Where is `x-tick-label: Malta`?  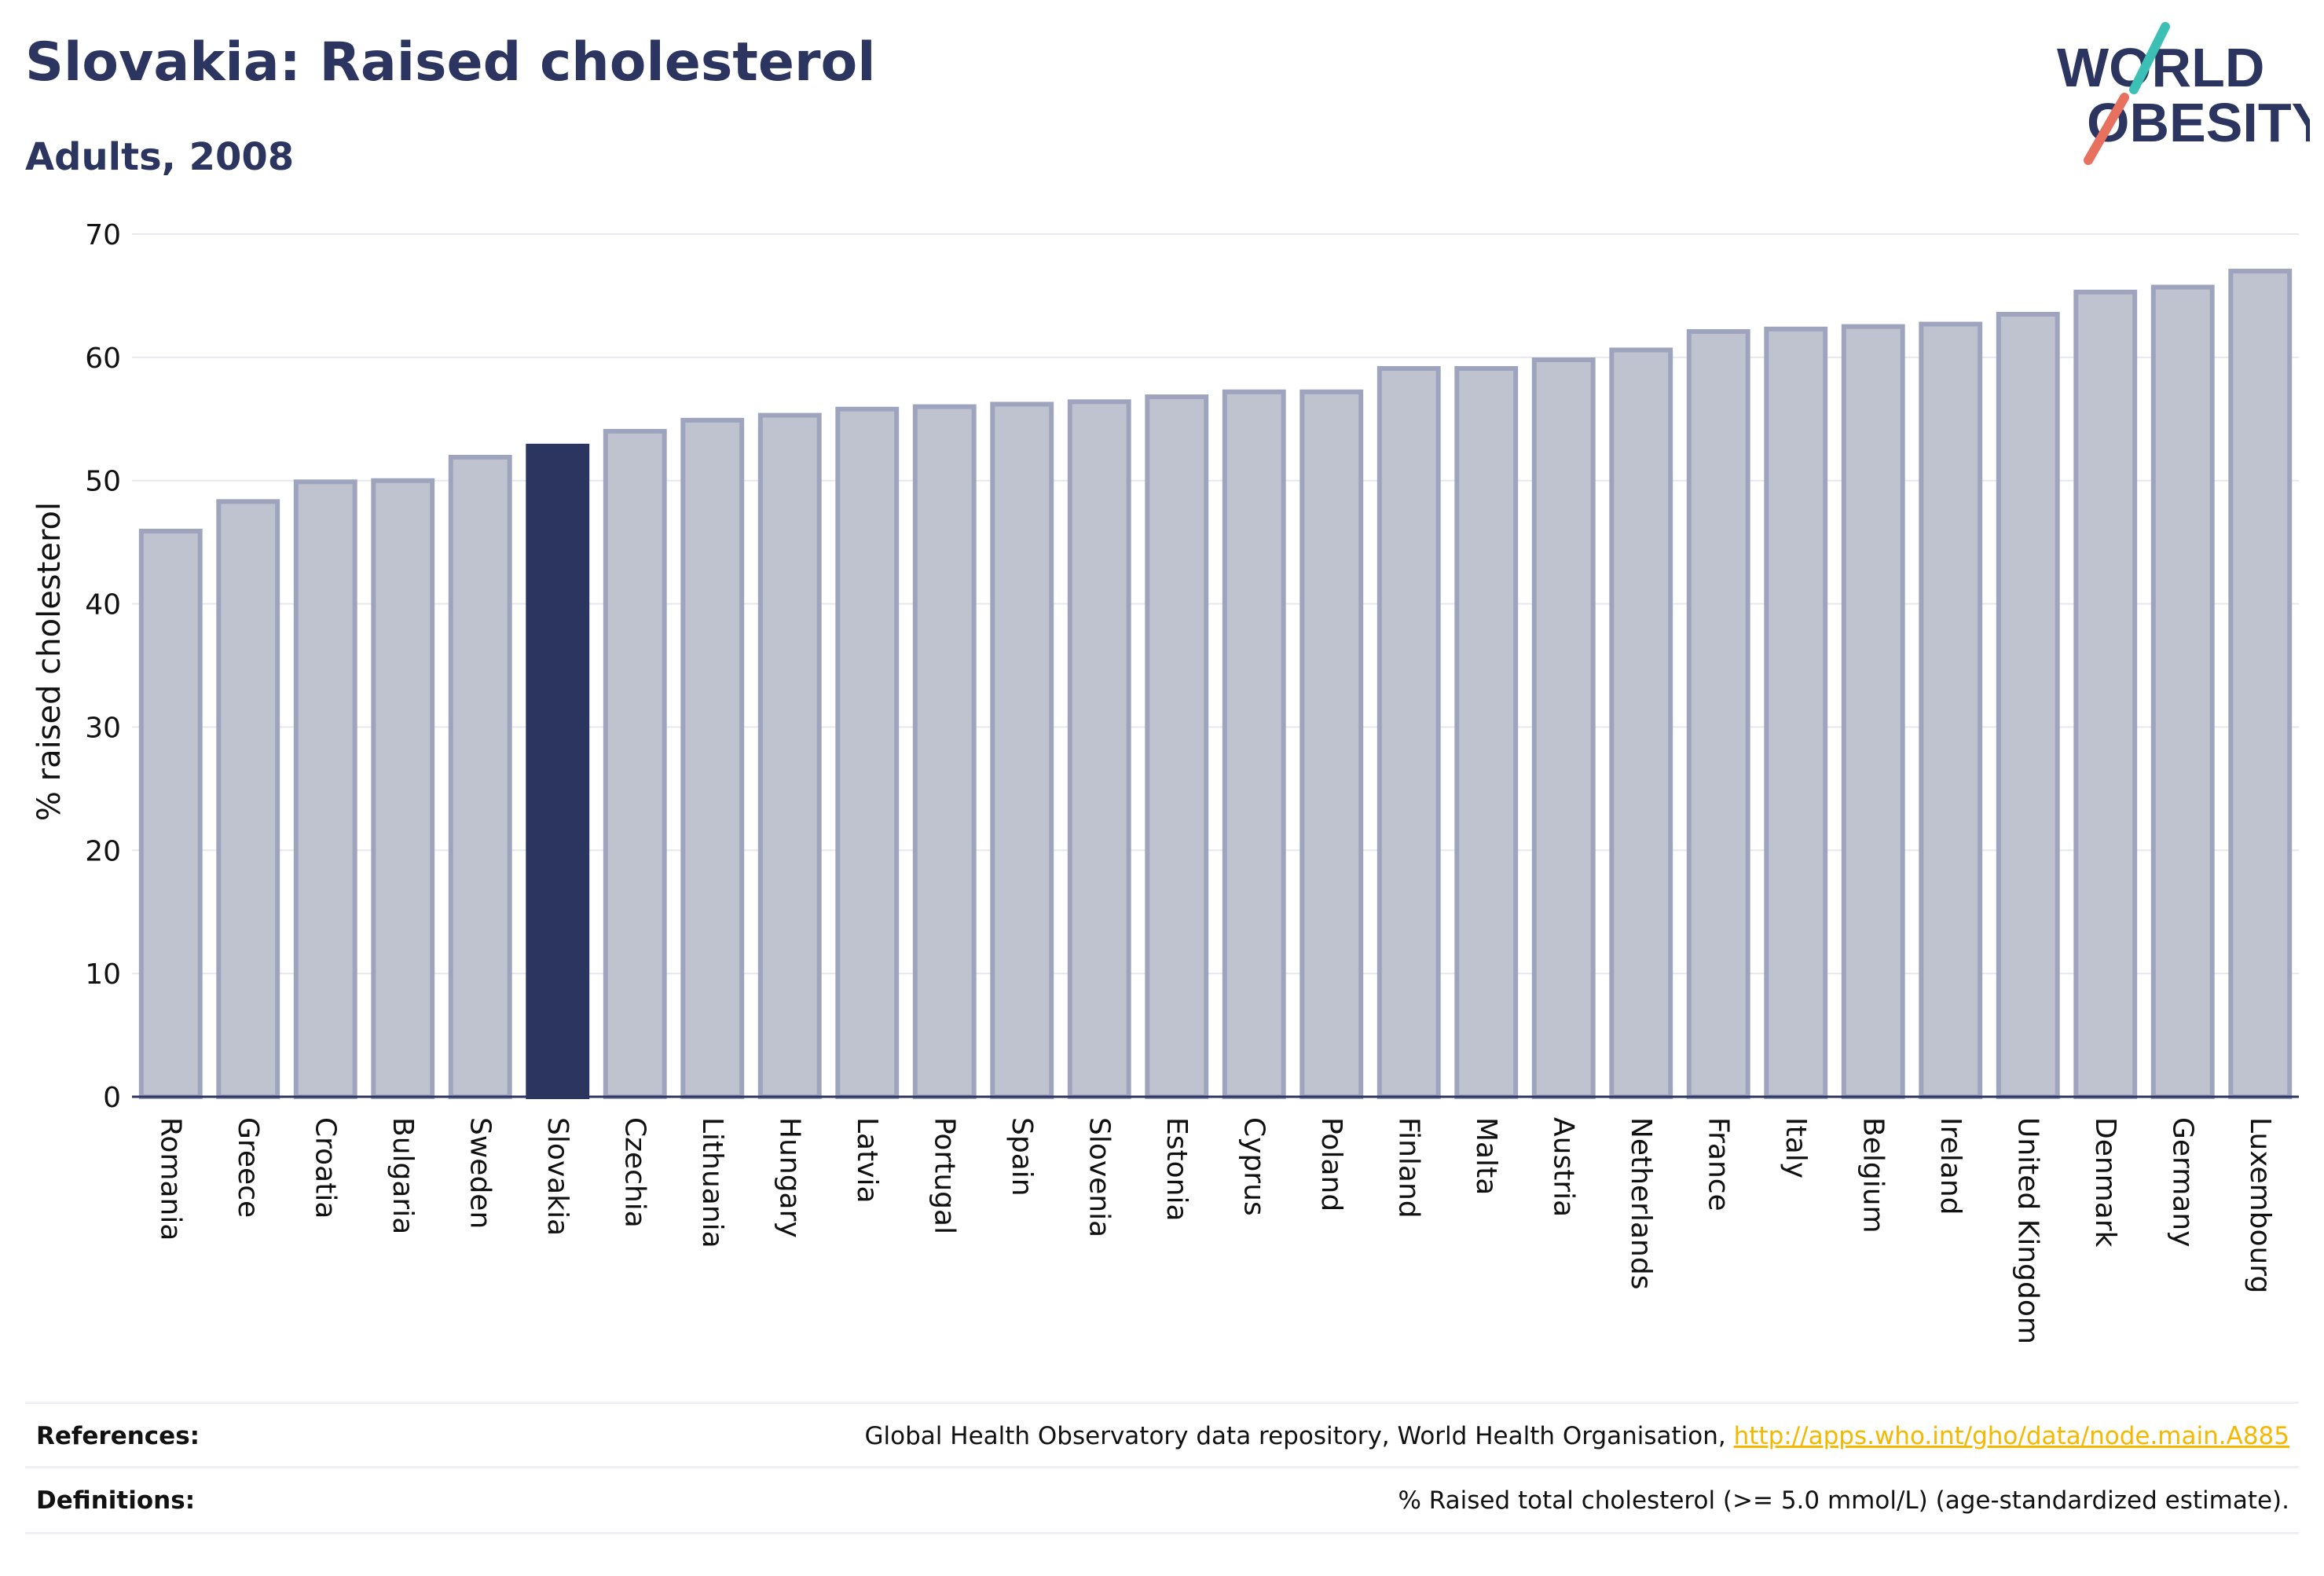
x-tick-label: Malta is located at coordinates (1486, 1156).